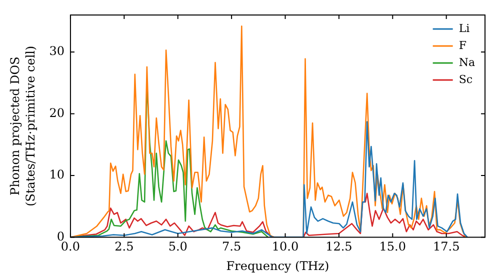 The width and height of the screenshot is (500, 280). Describe the element at coordinates (446, 247) in the screenshot. I see `x-tick-label: 17.5` at that location.